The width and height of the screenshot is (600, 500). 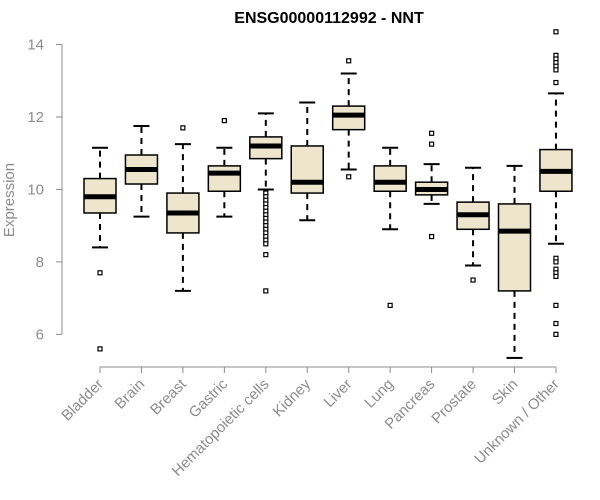 I want to click on y-tick-label: 10, so click(x=35, y=189).